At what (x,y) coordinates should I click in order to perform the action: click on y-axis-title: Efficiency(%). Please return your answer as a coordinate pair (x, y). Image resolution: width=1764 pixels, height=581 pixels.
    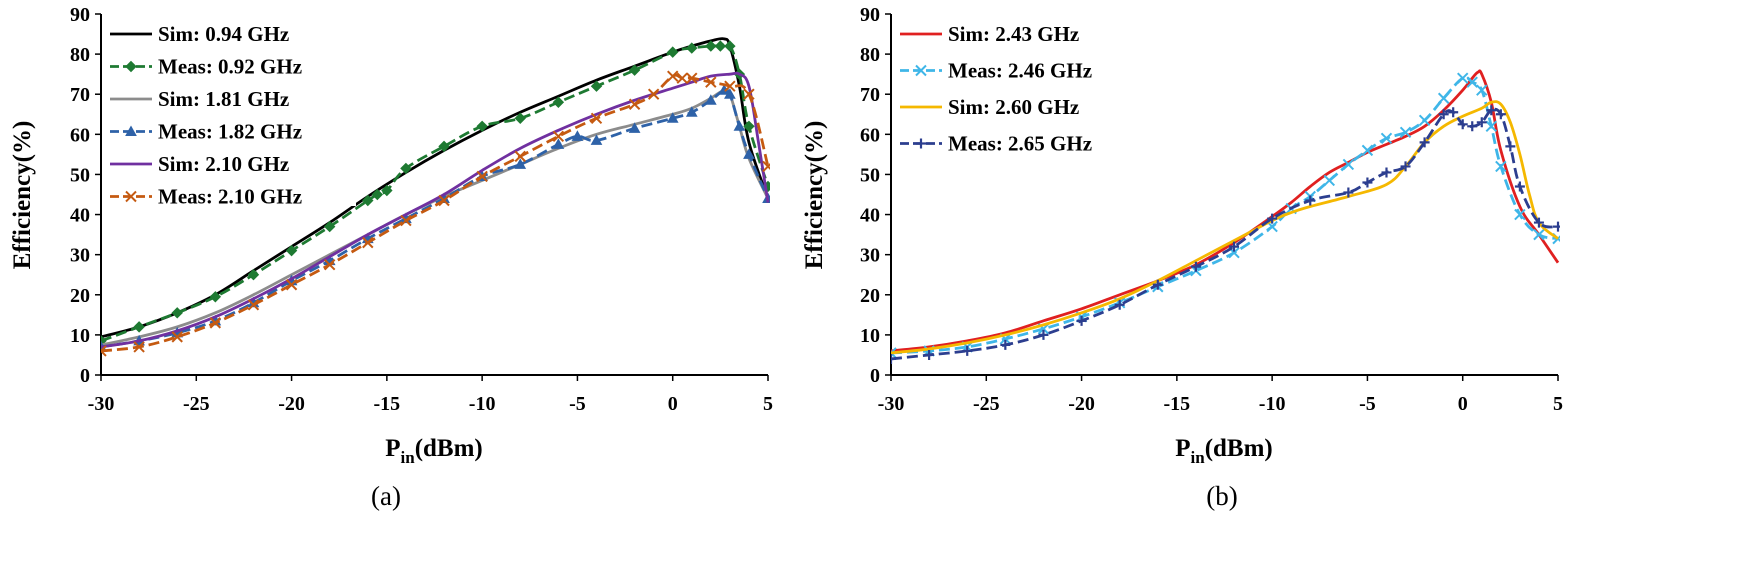
    Looking at the image, I should click on (814, 195).